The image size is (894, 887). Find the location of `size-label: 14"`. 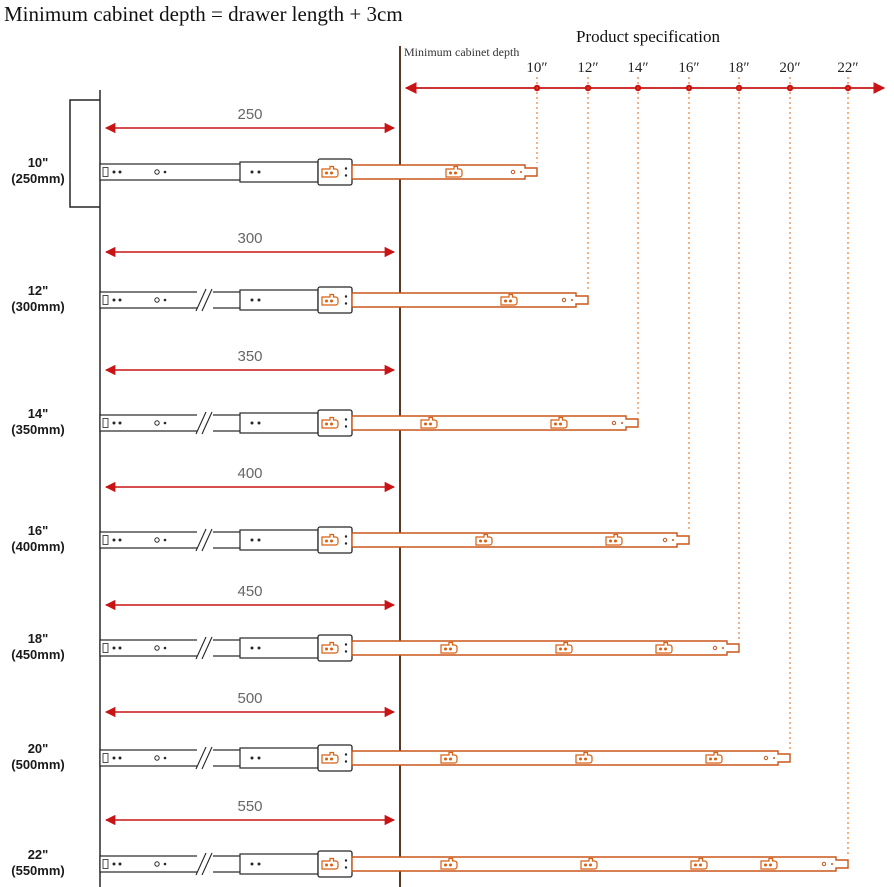

size-label: 14" is located at coordinates (38, 413).